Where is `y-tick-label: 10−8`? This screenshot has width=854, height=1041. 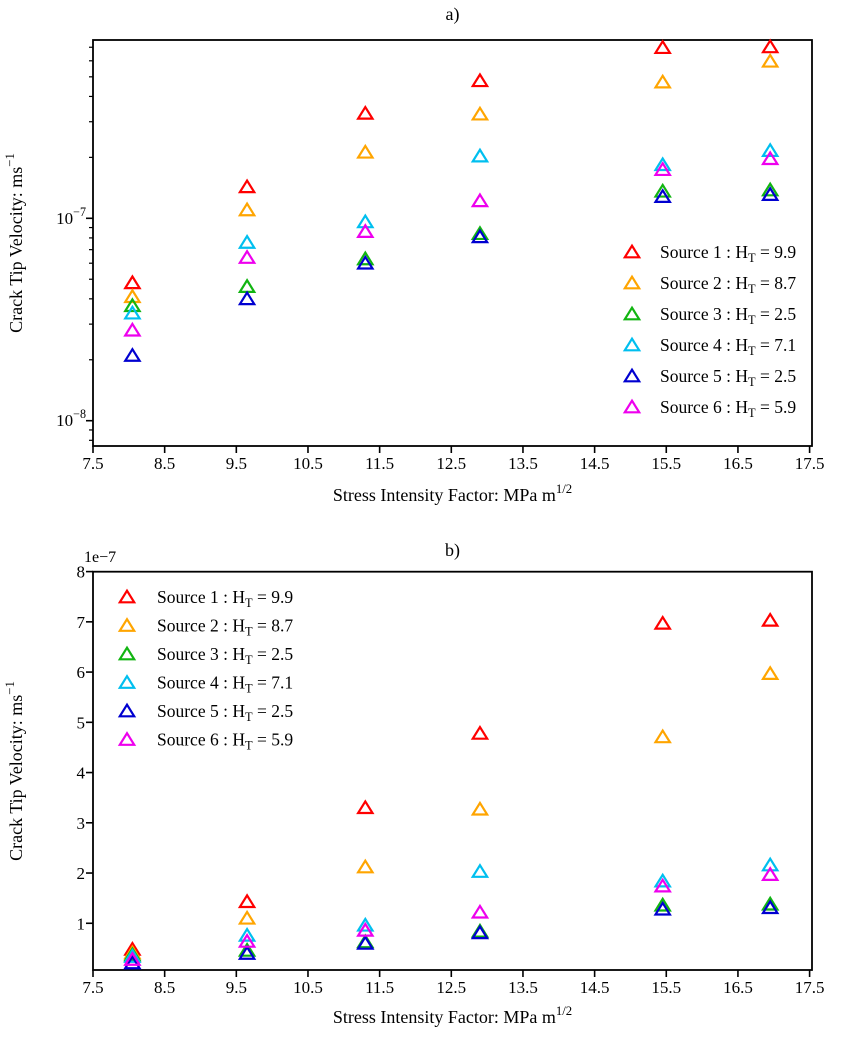
y-tick-label: 10−8 is located at coordinates (71, 418).